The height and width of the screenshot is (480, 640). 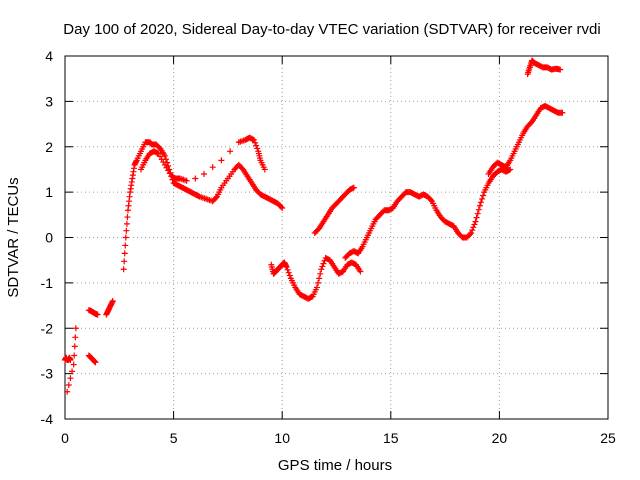 I want to click on y-axis-label: SDTVAR / TECUs, so click(x=13, y=237).